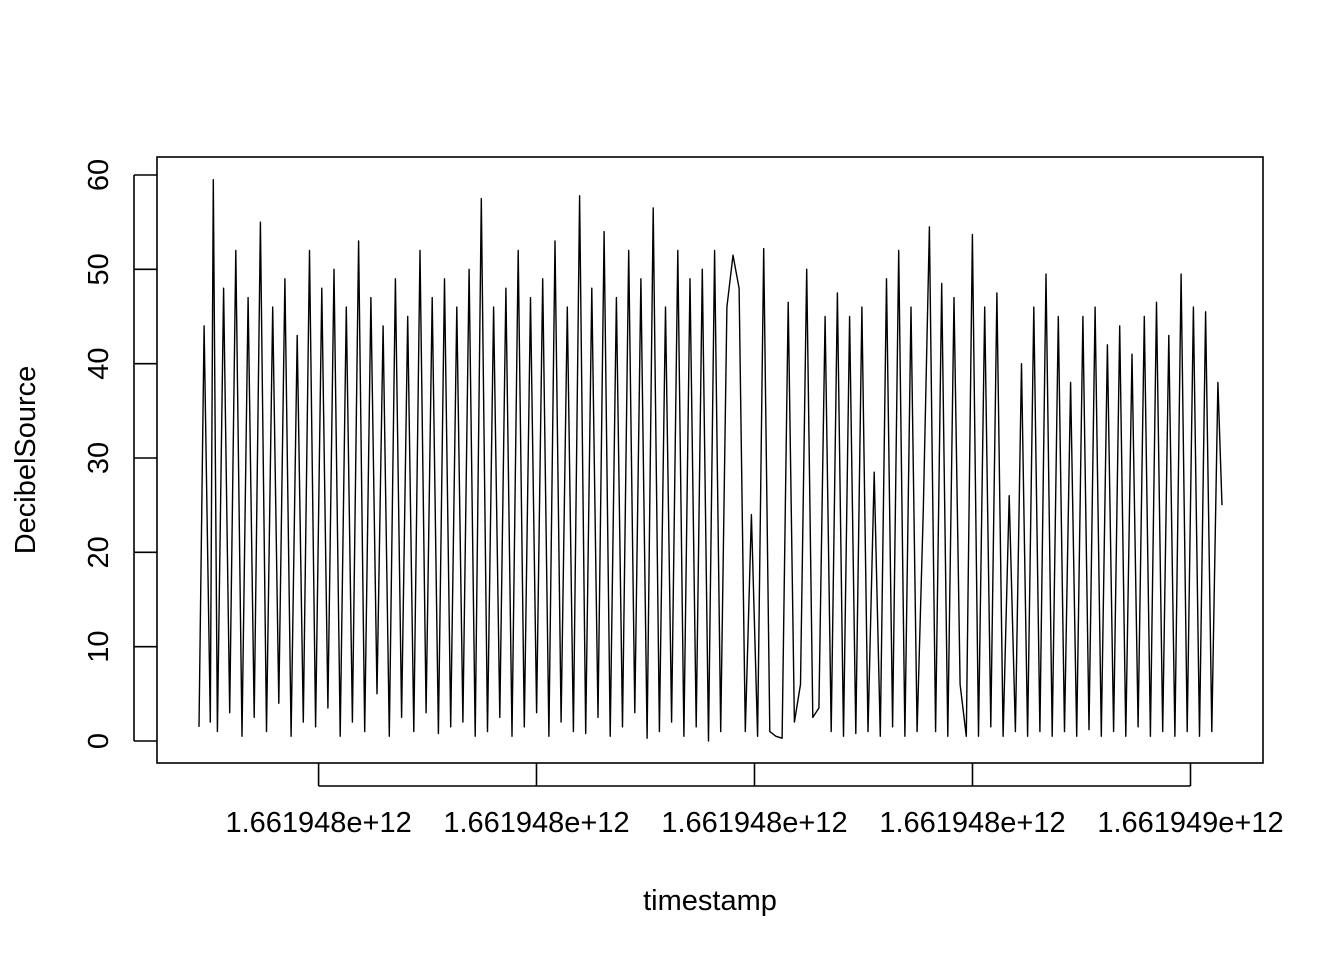  I want to click on y-tick-label: 50, so click(99, 269).